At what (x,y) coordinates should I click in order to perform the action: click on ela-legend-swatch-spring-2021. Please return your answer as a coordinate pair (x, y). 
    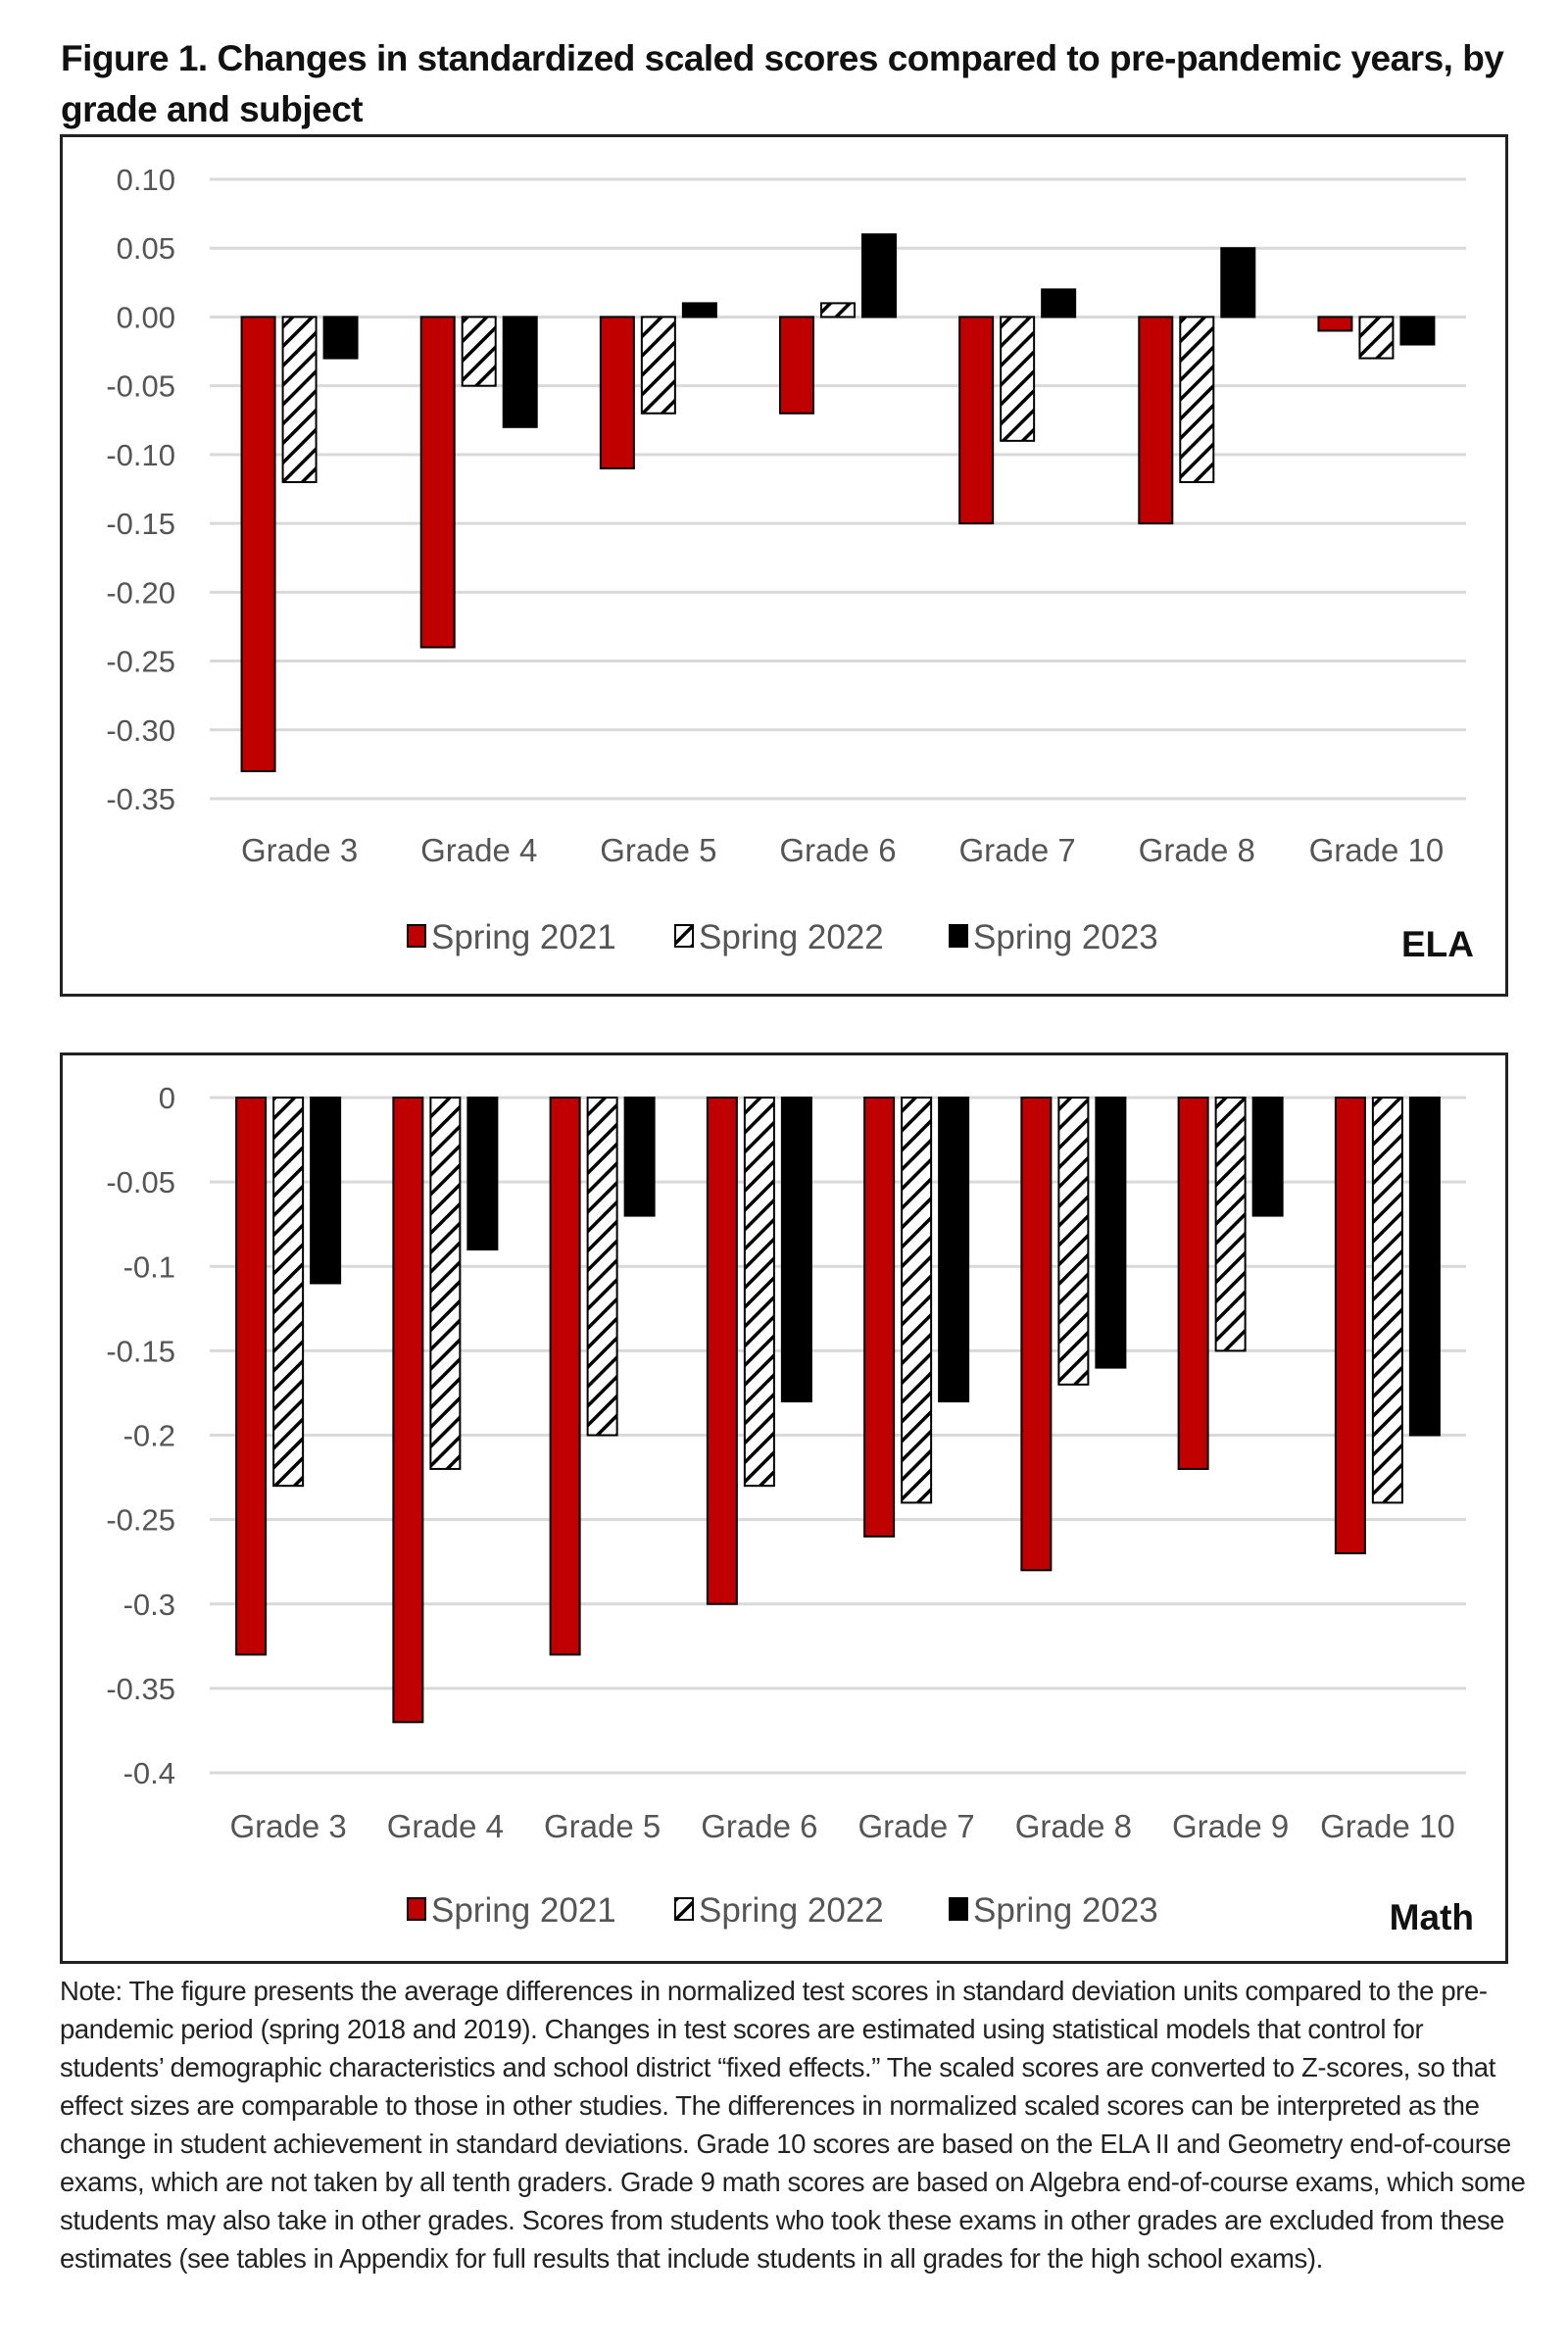
    Looking at the image, I should click on (416, 936).